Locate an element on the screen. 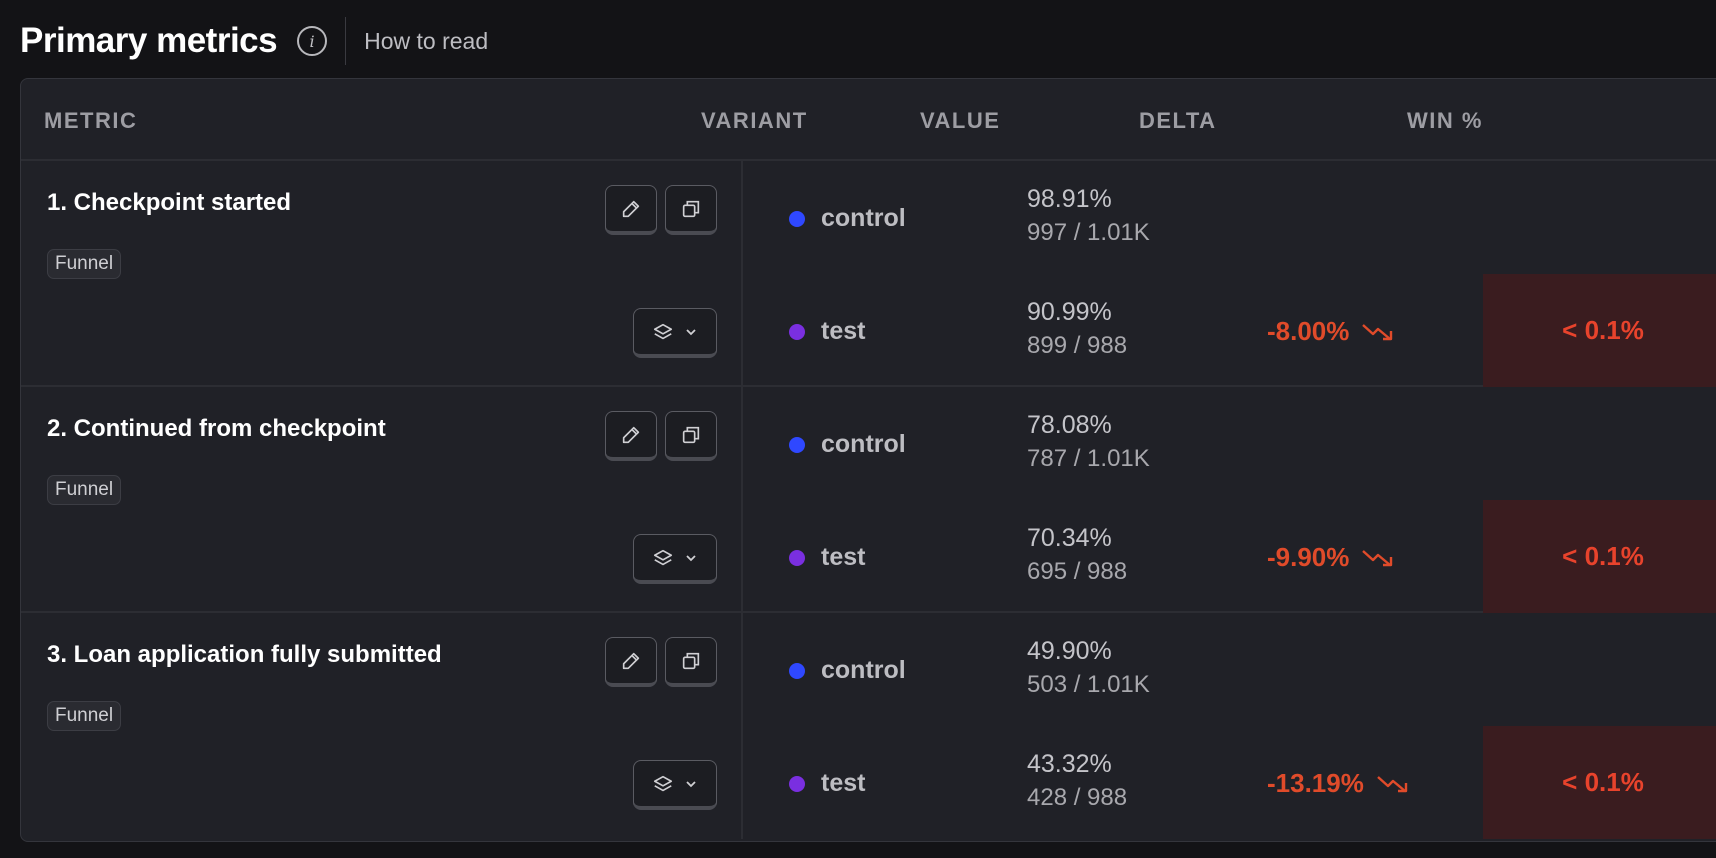  delta-value: -8.00% is located at coordinates (1331, 331).